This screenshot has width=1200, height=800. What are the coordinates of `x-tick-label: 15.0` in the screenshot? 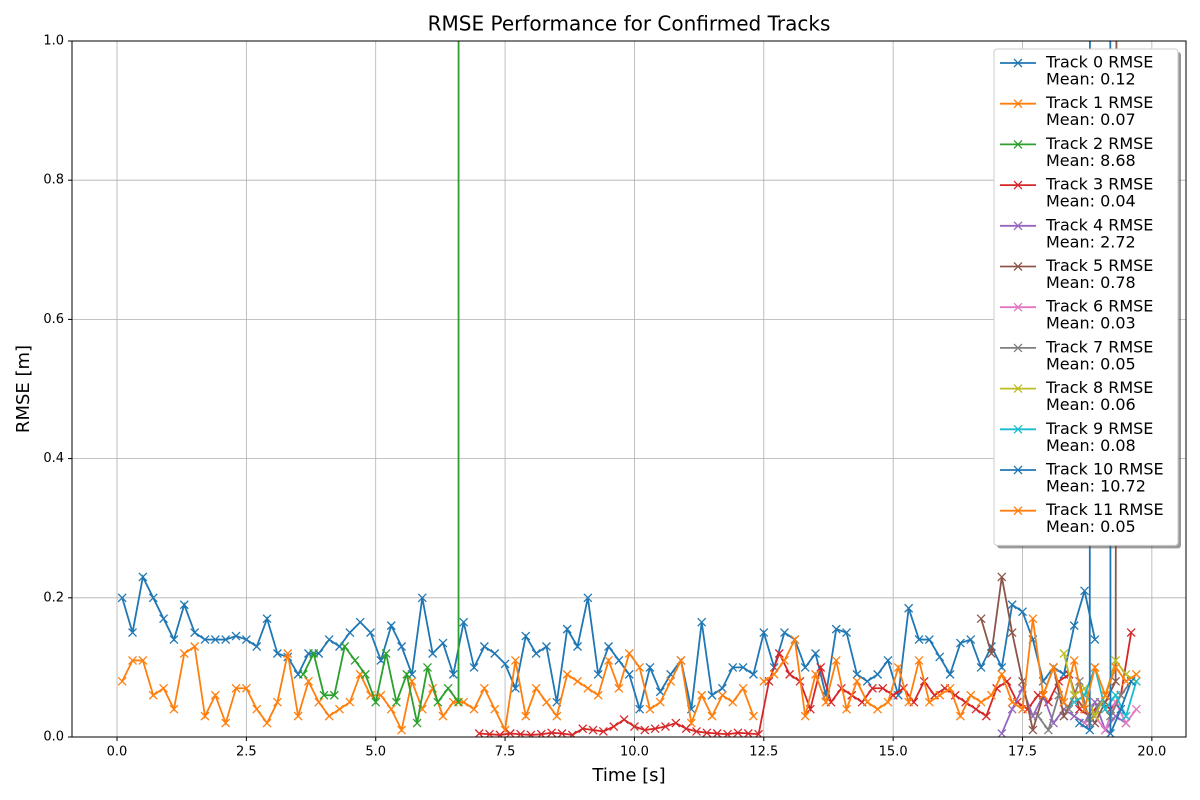 It's located at (893, 752).